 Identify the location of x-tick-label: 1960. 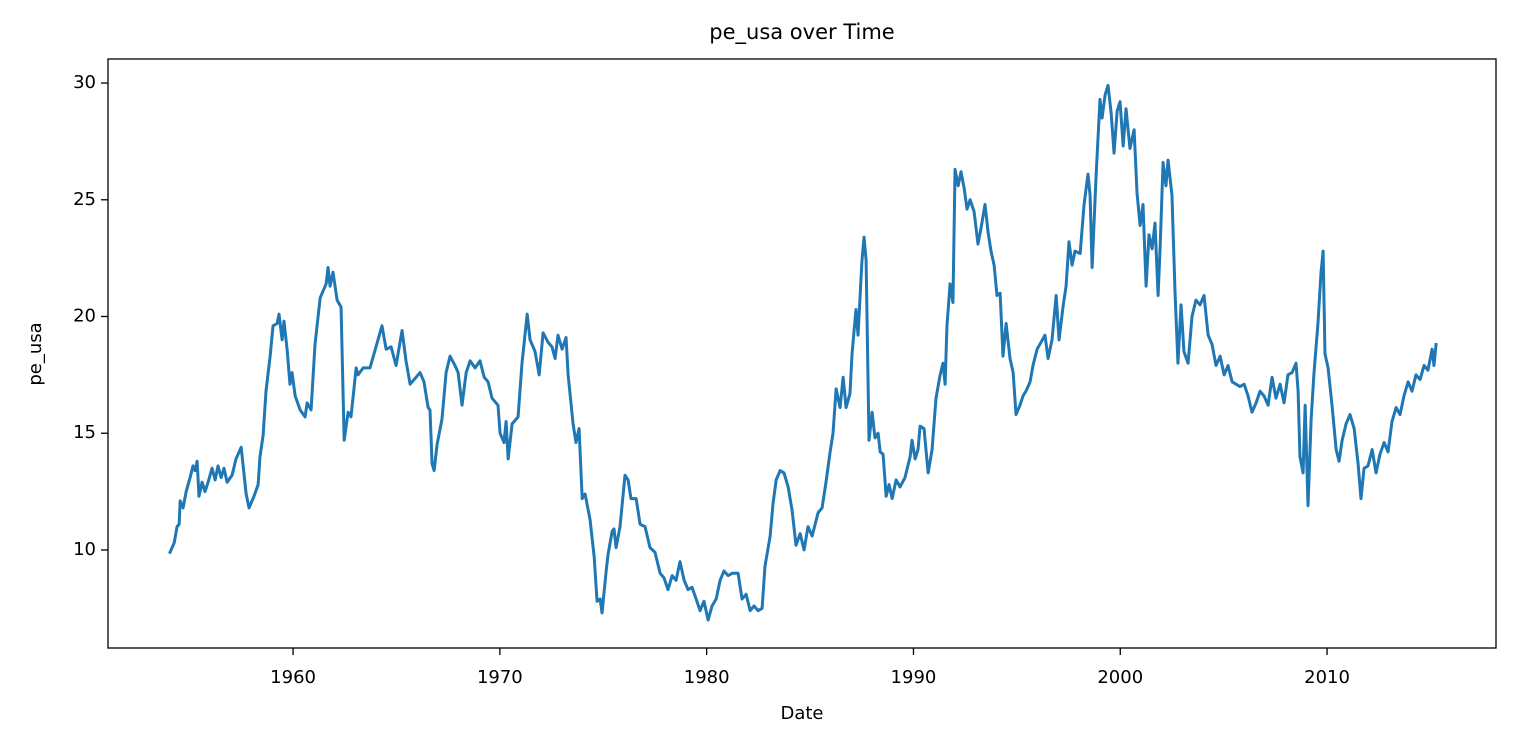
(293, 677).